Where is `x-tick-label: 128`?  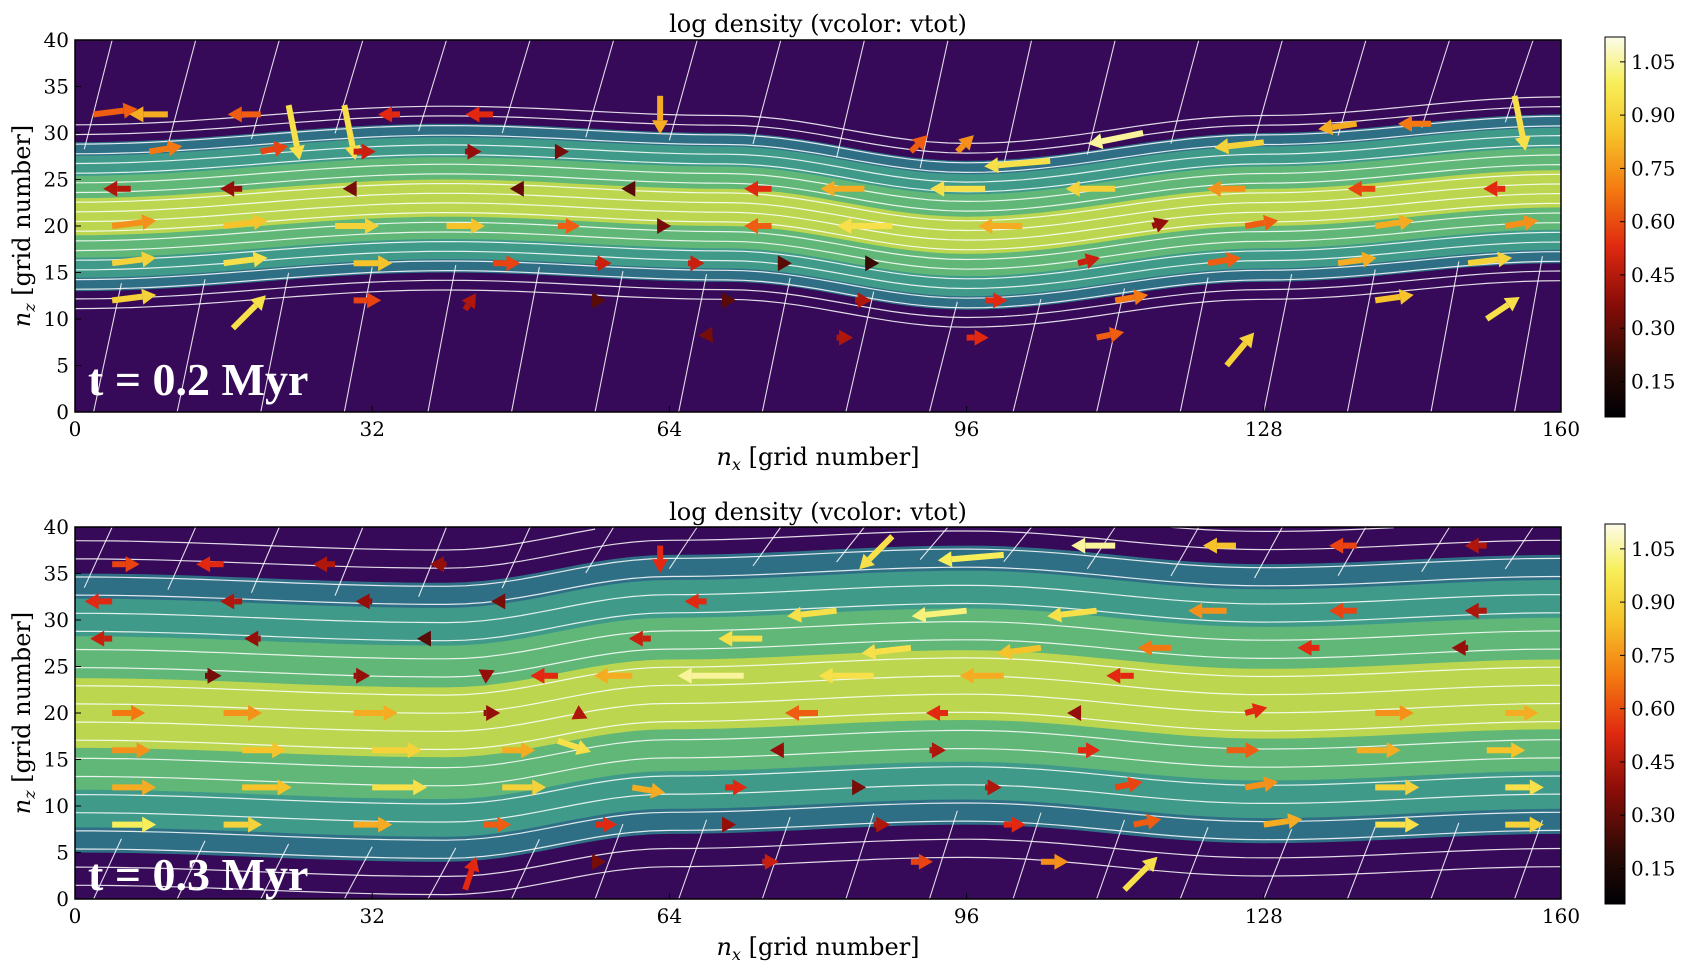
x-tick-label: 128 is located at coordinates (1264, 429).